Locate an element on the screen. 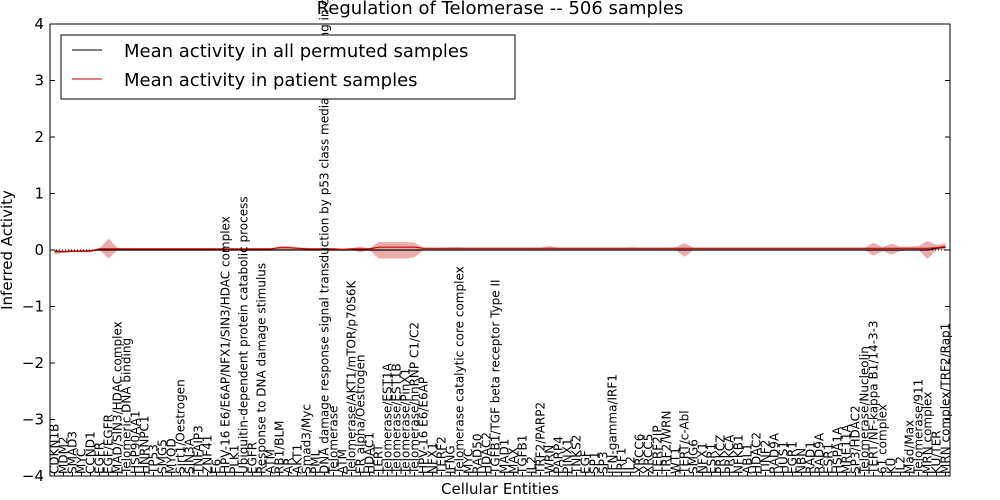  x-tick-label: 61 complex is located at coordinates (883, 439).